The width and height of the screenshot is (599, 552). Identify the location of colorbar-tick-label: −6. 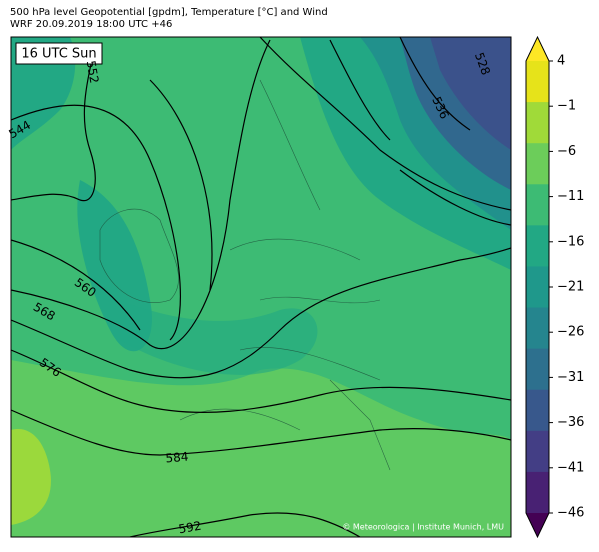
(566, 151).